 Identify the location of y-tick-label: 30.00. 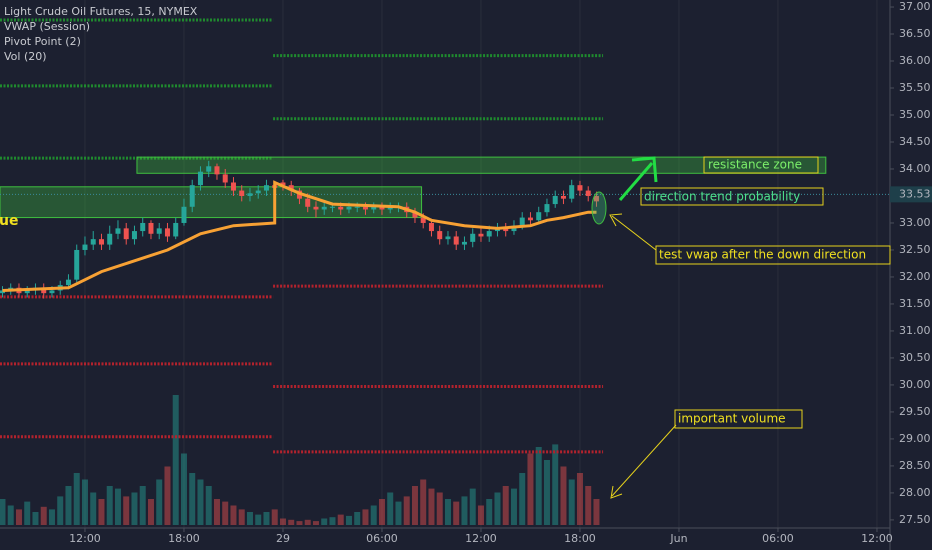
(915, 384).